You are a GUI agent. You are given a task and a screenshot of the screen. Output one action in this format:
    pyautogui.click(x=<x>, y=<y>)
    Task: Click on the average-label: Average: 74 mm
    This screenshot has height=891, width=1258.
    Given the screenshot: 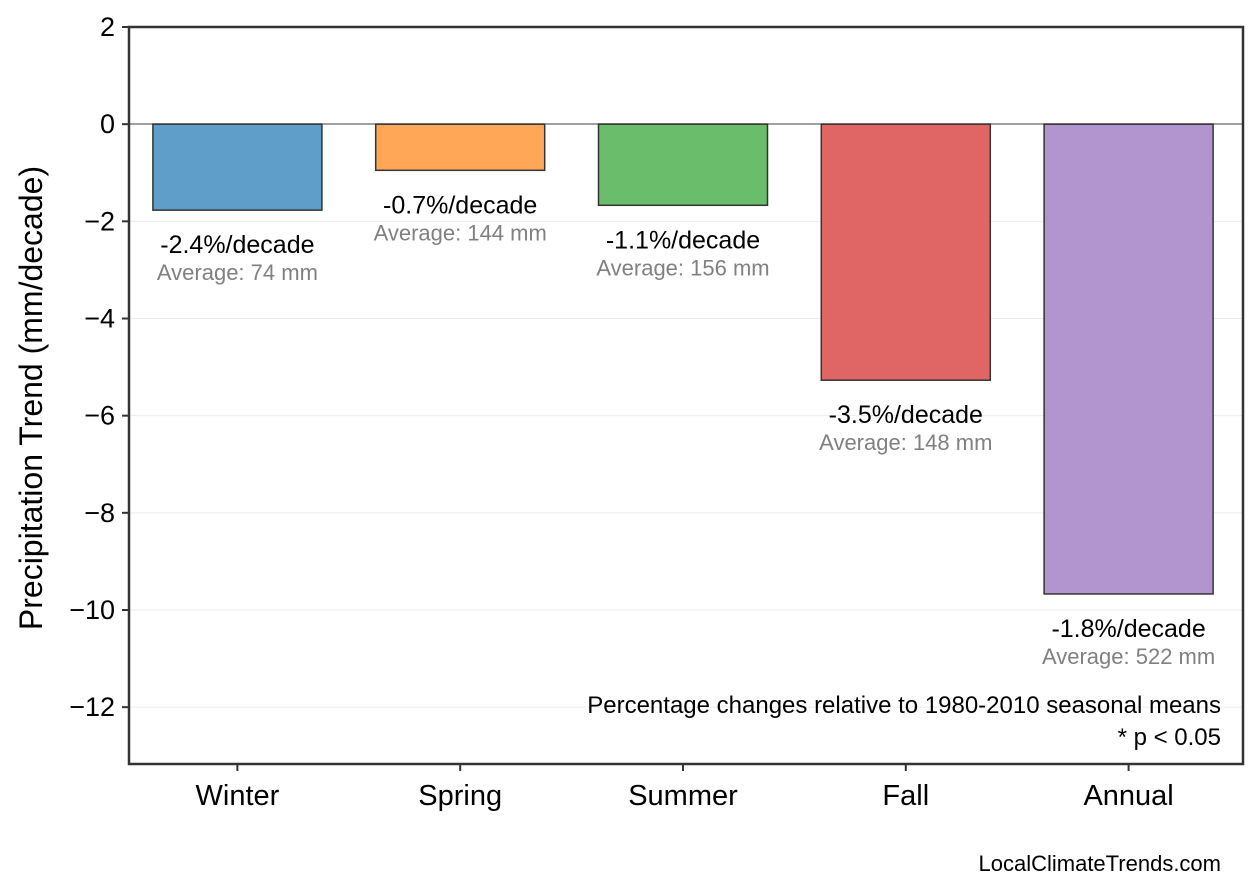 What is the action you would take?
    pyautogui.click(x=237, y=272)
    